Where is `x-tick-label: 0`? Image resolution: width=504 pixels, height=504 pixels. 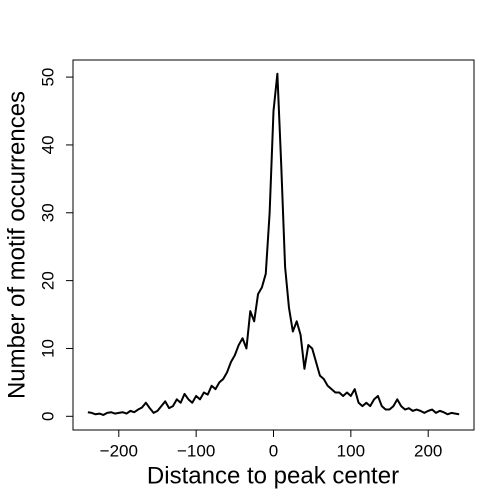 x-tick-label: 0 is located at coordinates (273, 450).